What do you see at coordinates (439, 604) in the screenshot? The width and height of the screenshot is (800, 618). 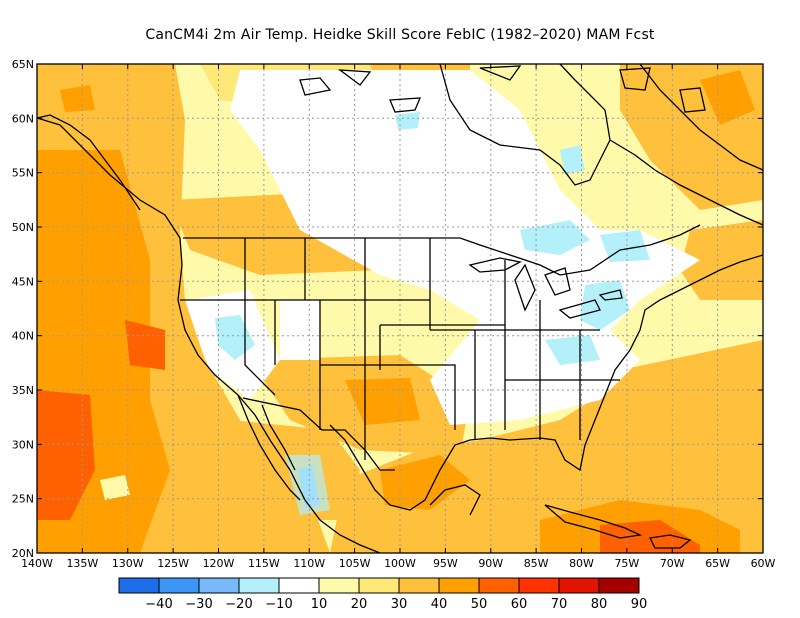 I see `colorbar-label: 40` at bounding box center [439, 604].